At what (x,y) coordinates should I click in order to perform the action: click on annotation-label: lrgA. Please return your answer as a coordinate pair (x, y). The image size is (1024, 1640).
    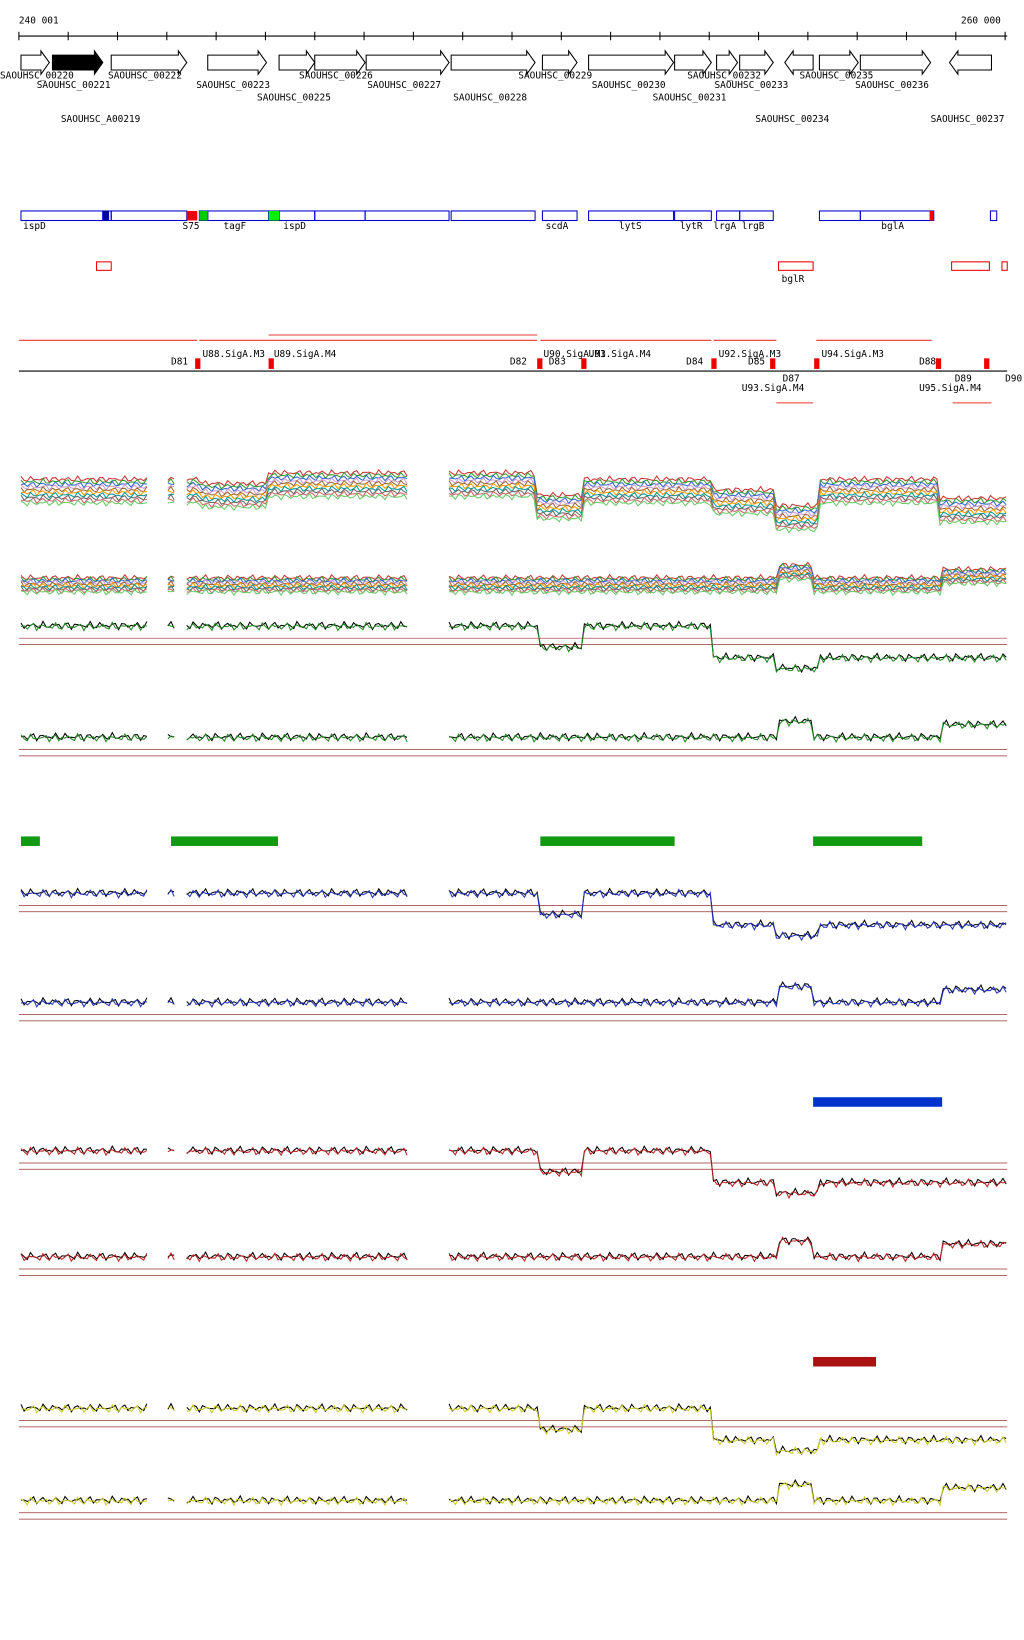
    Looking at the image, I should click on (724, 226).